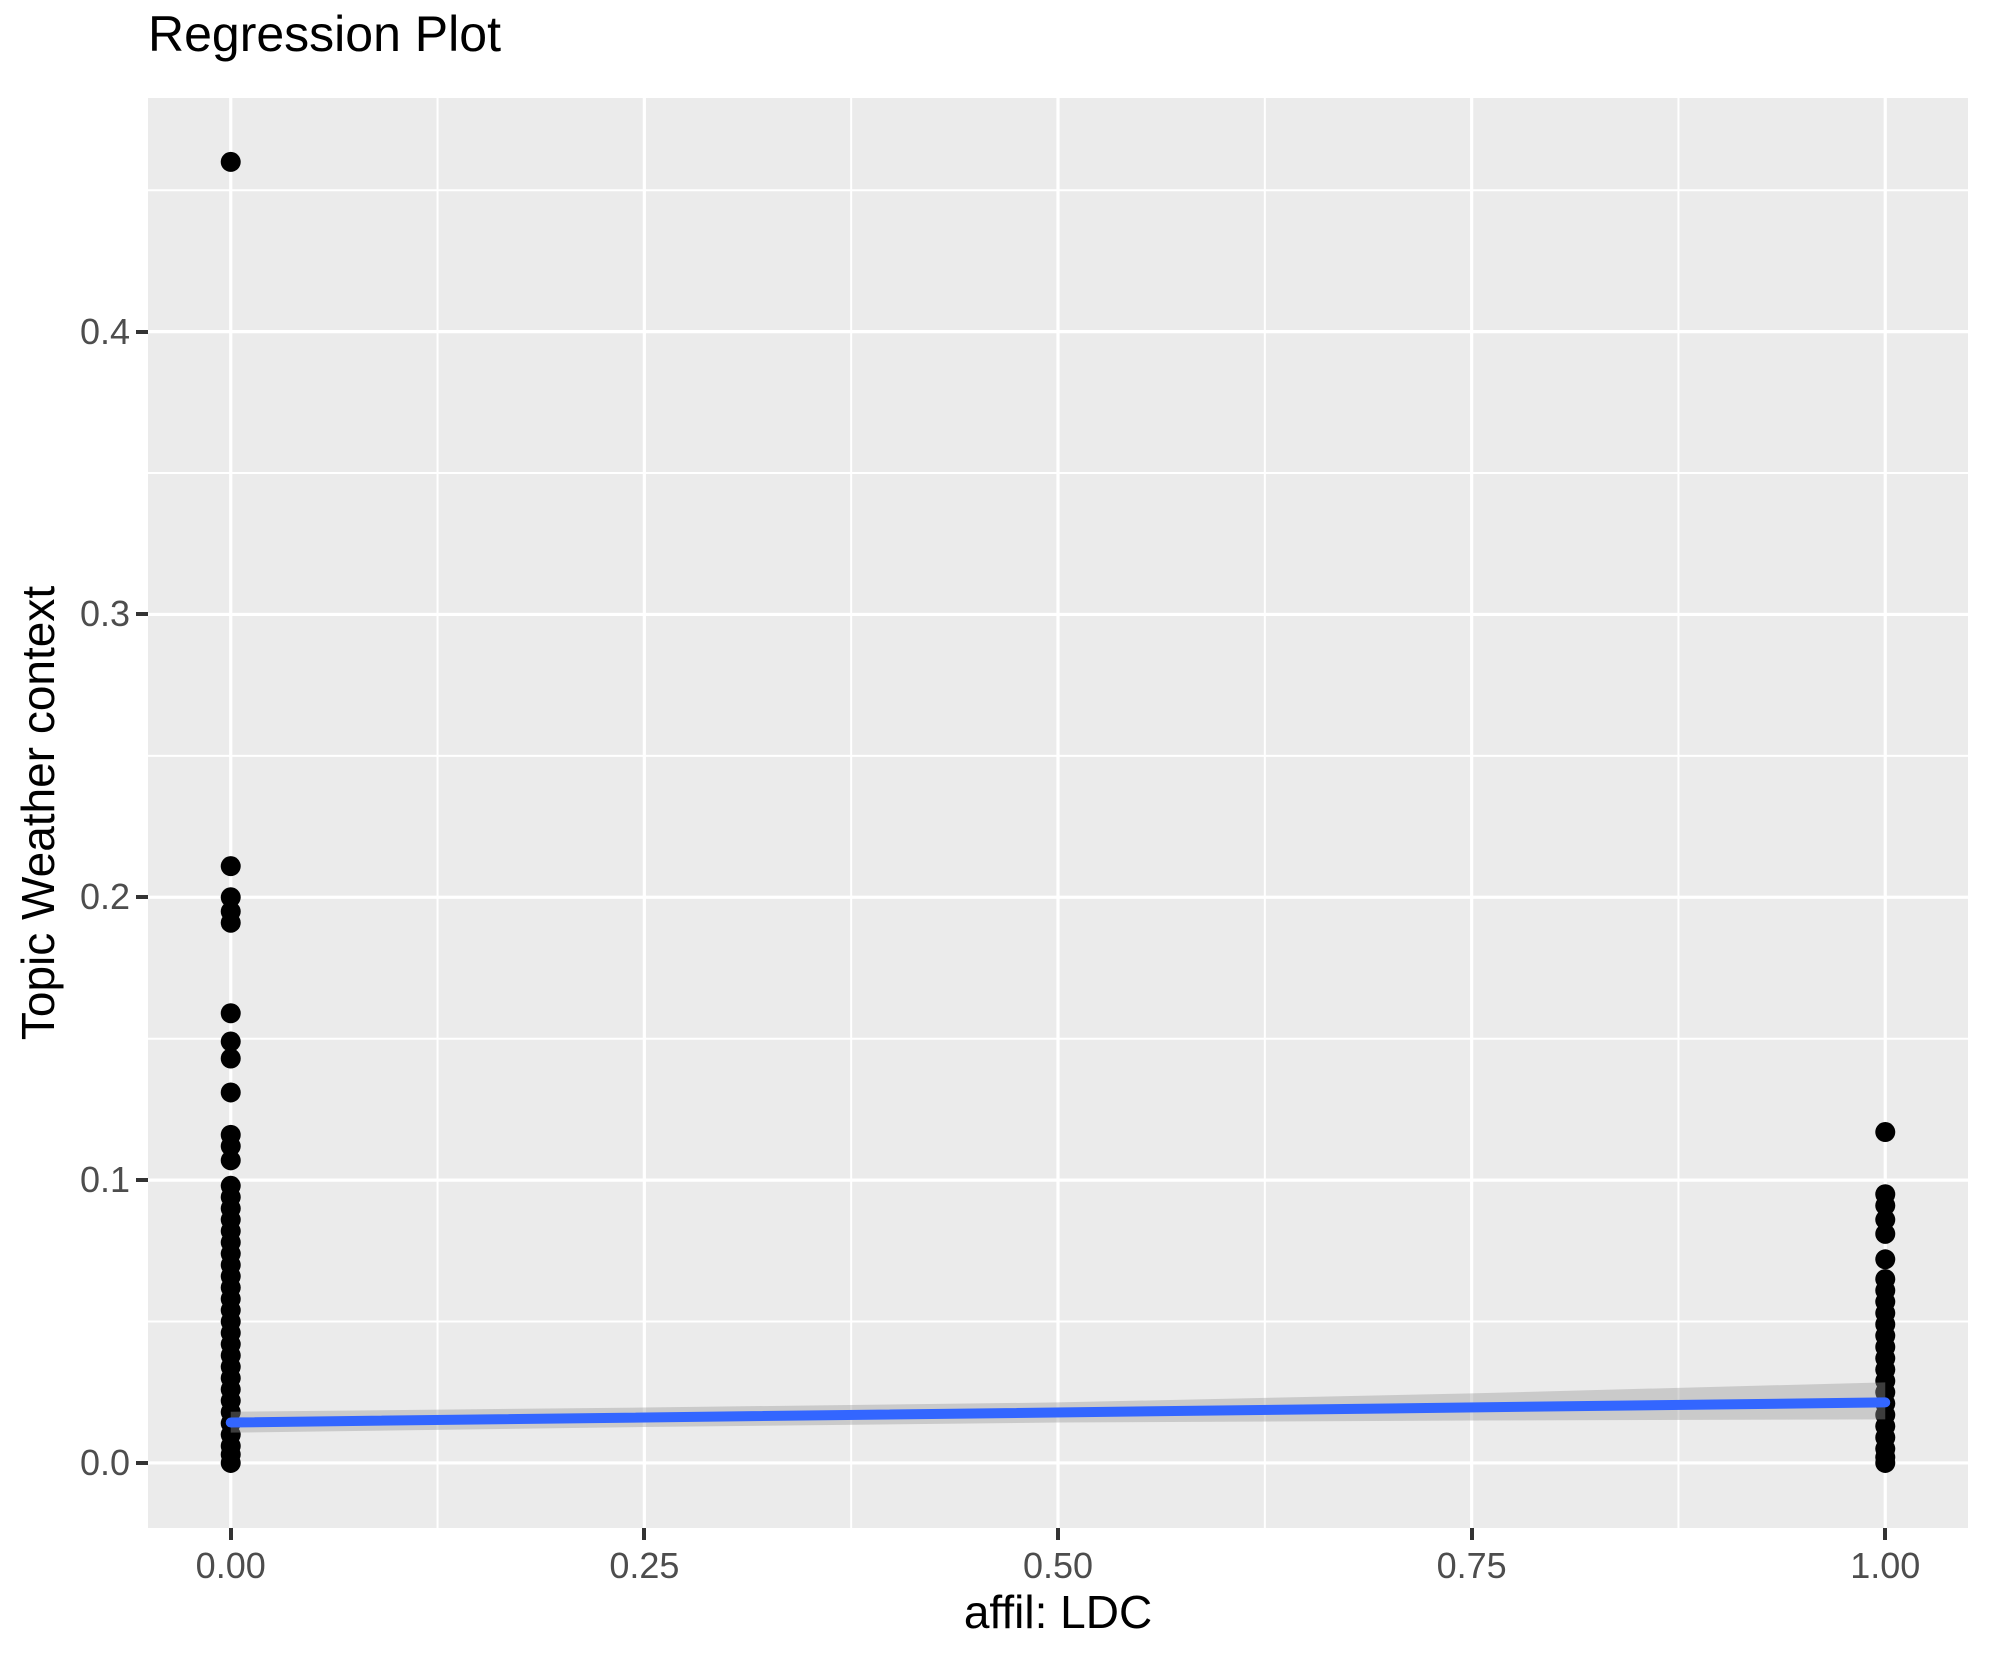  Describe the element at coordinates (104, 1462) in the screenshot. I see `y-tick-label: 0.0` at that location.